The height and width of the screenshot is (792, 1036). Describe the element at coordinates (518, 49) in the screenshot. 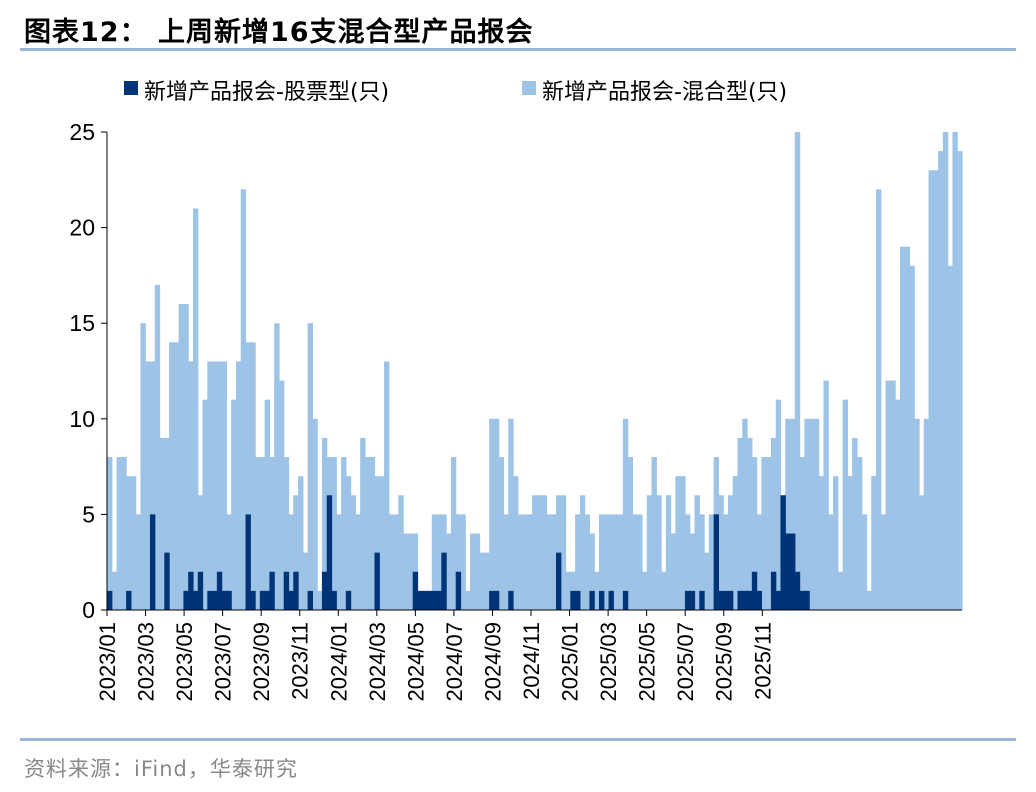

I see `title-divider` at that location.